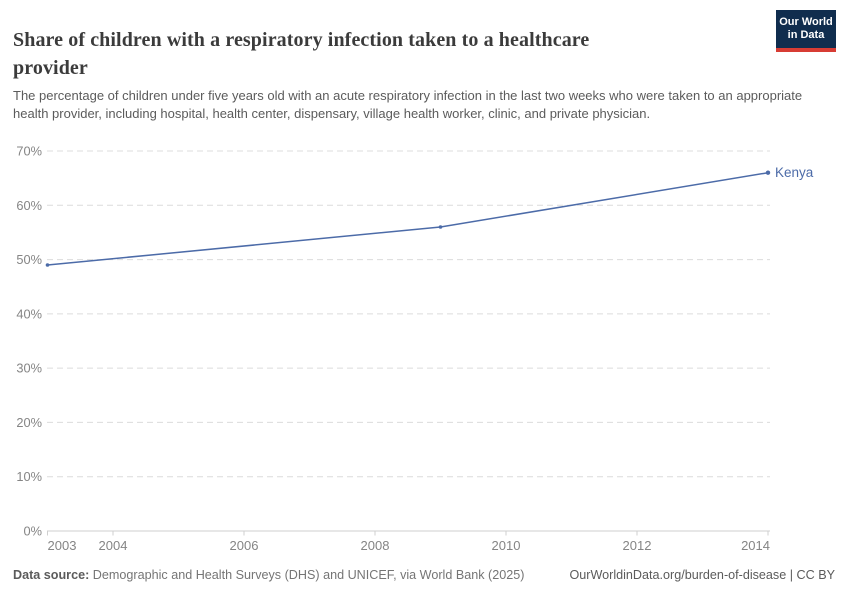 Image resolution: width=850 pixels, height=600 pixels. I want to click on y-axis-label: 70%, so click(29, 151).